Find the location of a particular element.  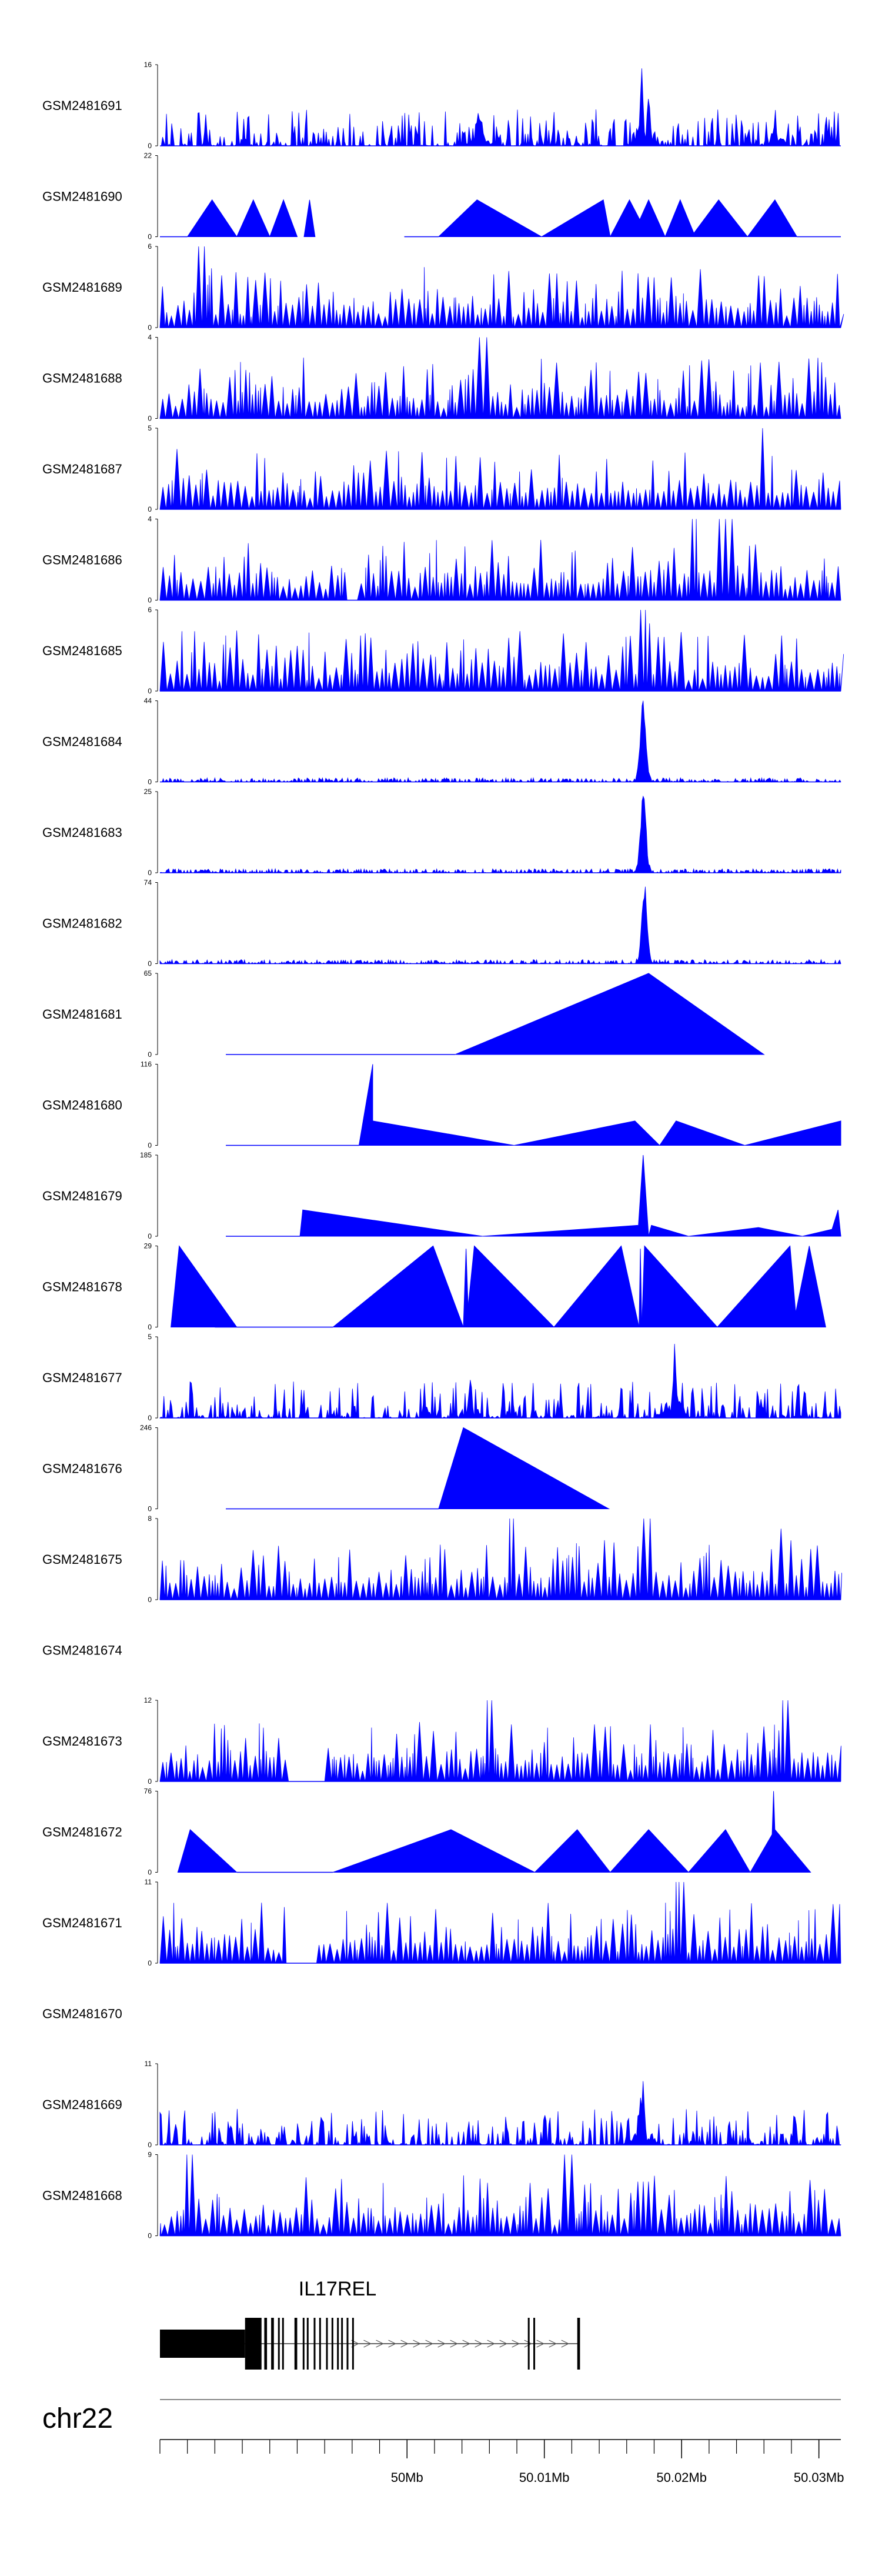

gene-name: IL17REL is located at coordinates (337, 2289).